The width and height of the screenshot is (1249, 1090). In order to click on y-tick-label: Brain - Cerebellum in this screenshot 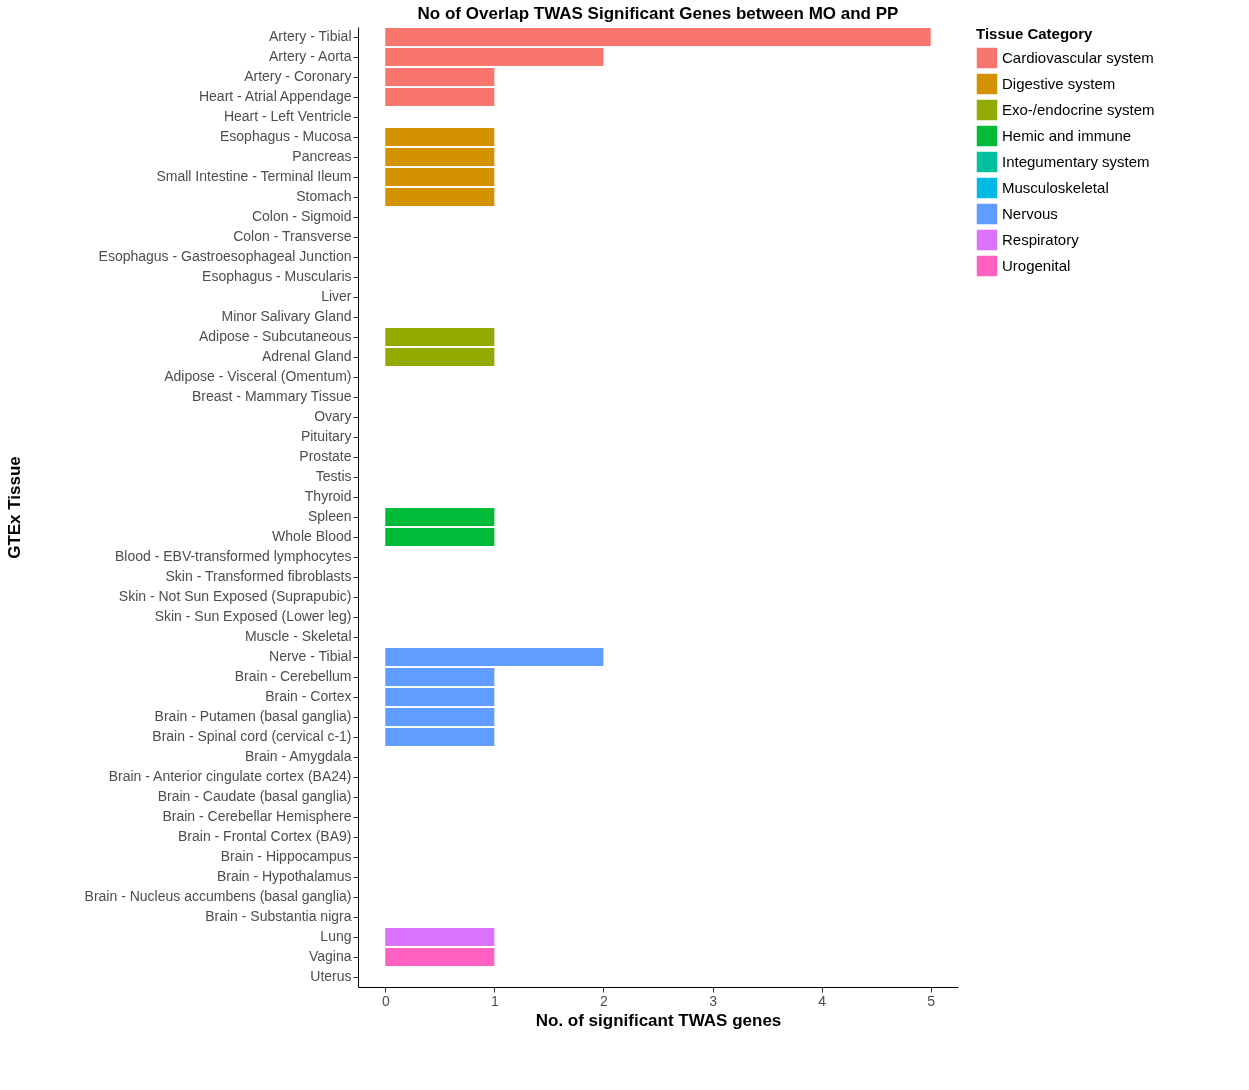, I will do `click(293, 676)`.